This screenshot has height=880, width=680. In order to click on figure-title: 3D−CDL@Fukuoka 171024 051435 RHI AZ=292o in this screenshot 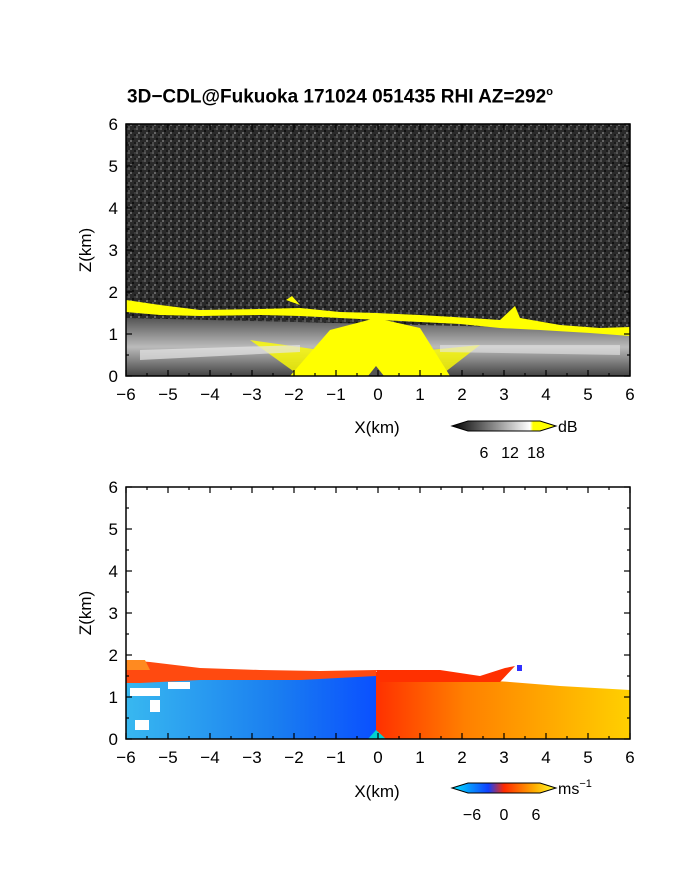, I will do `click(340, 97)`.